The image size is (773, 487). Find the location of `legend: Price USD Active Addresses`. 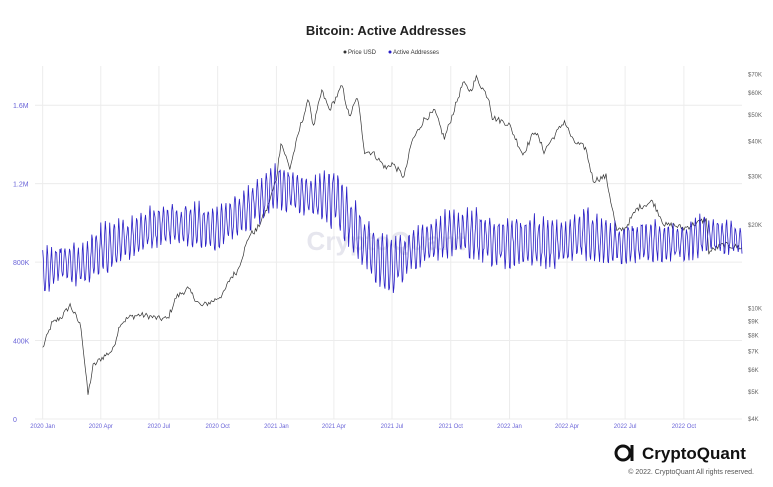

legend: Price USD Active Addresses is located at coordinates (391, 53).